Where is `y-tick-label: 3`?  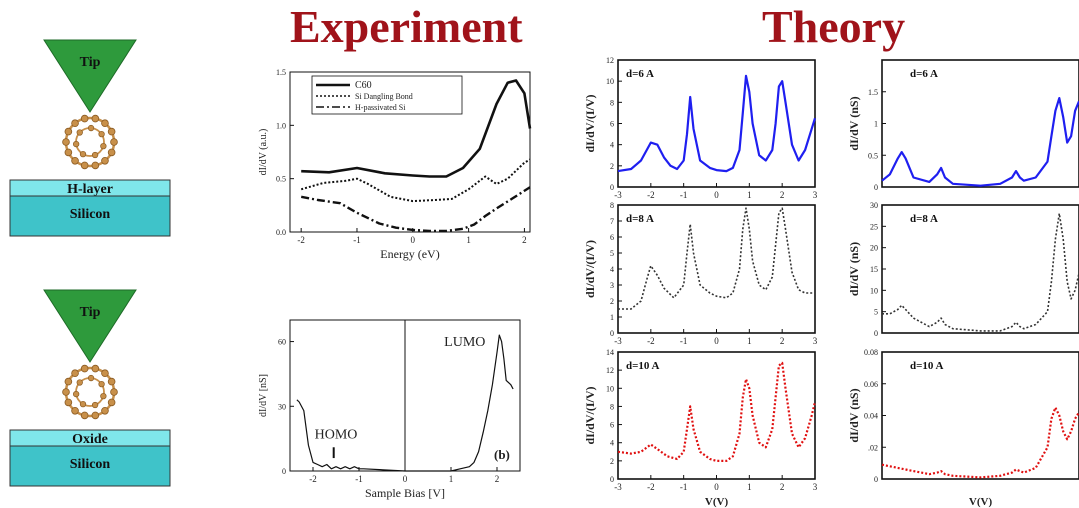
y-tick-label: 3 is located at coordinates (612, 285).